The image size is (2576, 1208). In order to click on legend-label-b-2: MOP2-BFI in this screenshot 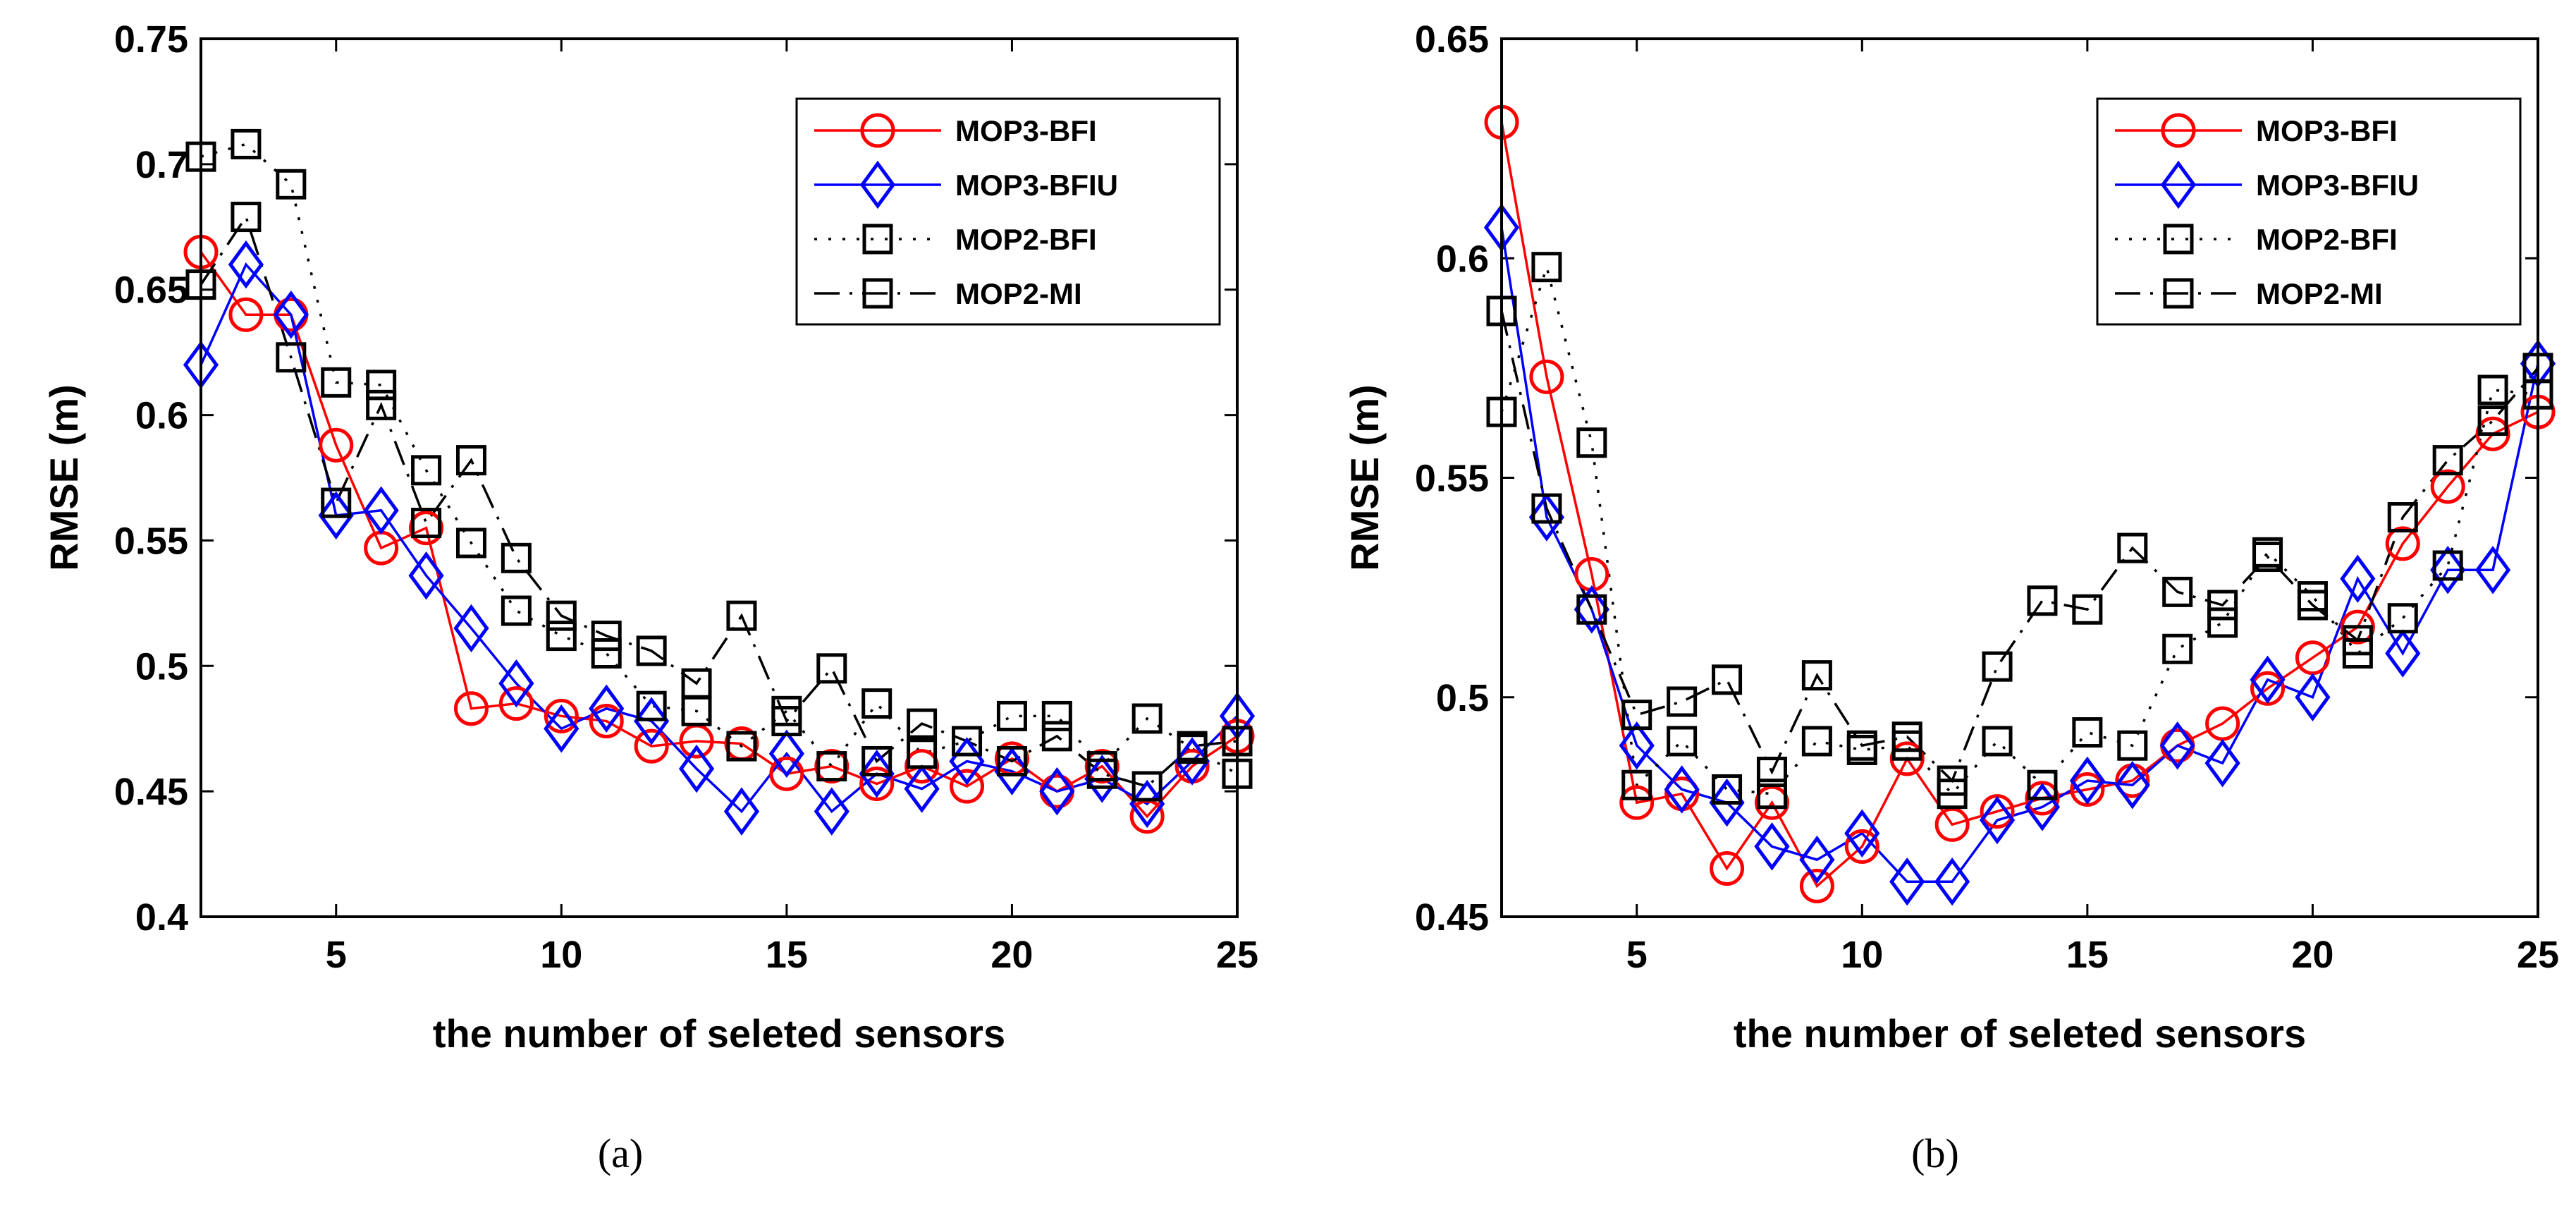, I will do `click(2327, 239)`.